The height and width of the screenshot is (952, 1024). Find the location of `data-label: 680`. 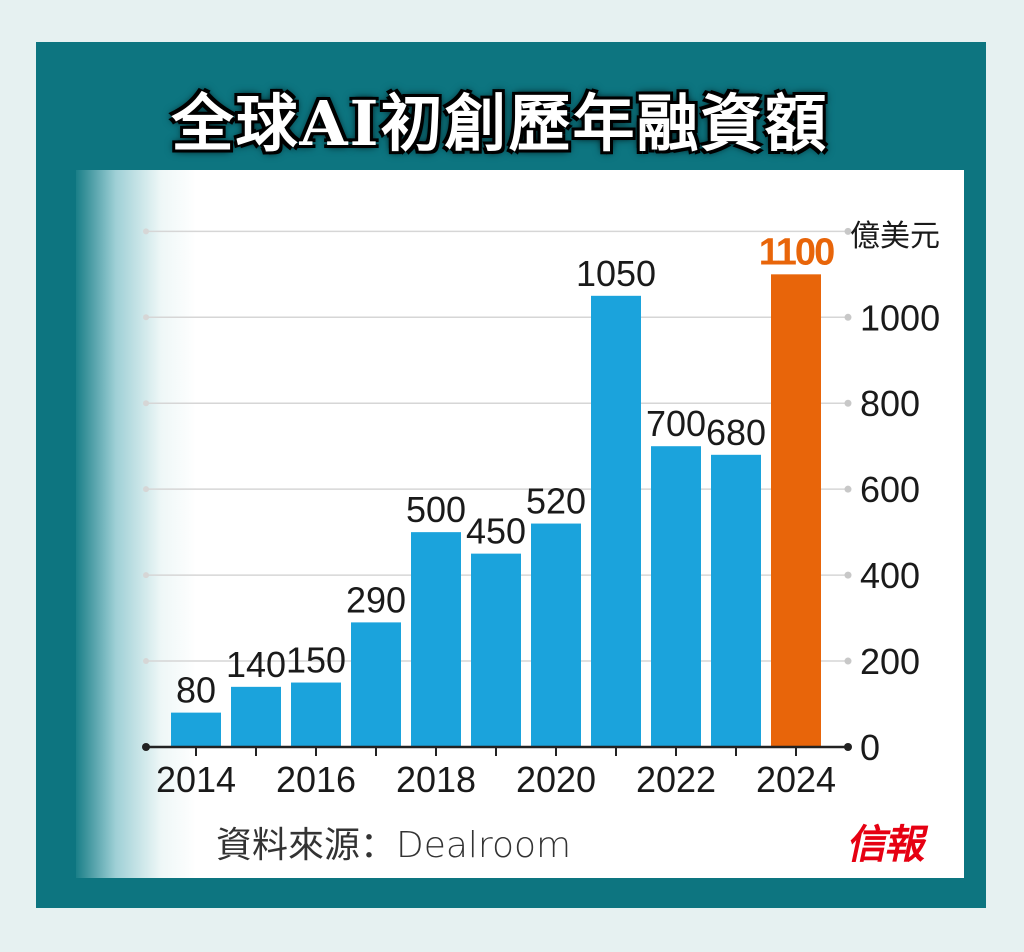

data-label: 680 is located at coordinates (736, 432).